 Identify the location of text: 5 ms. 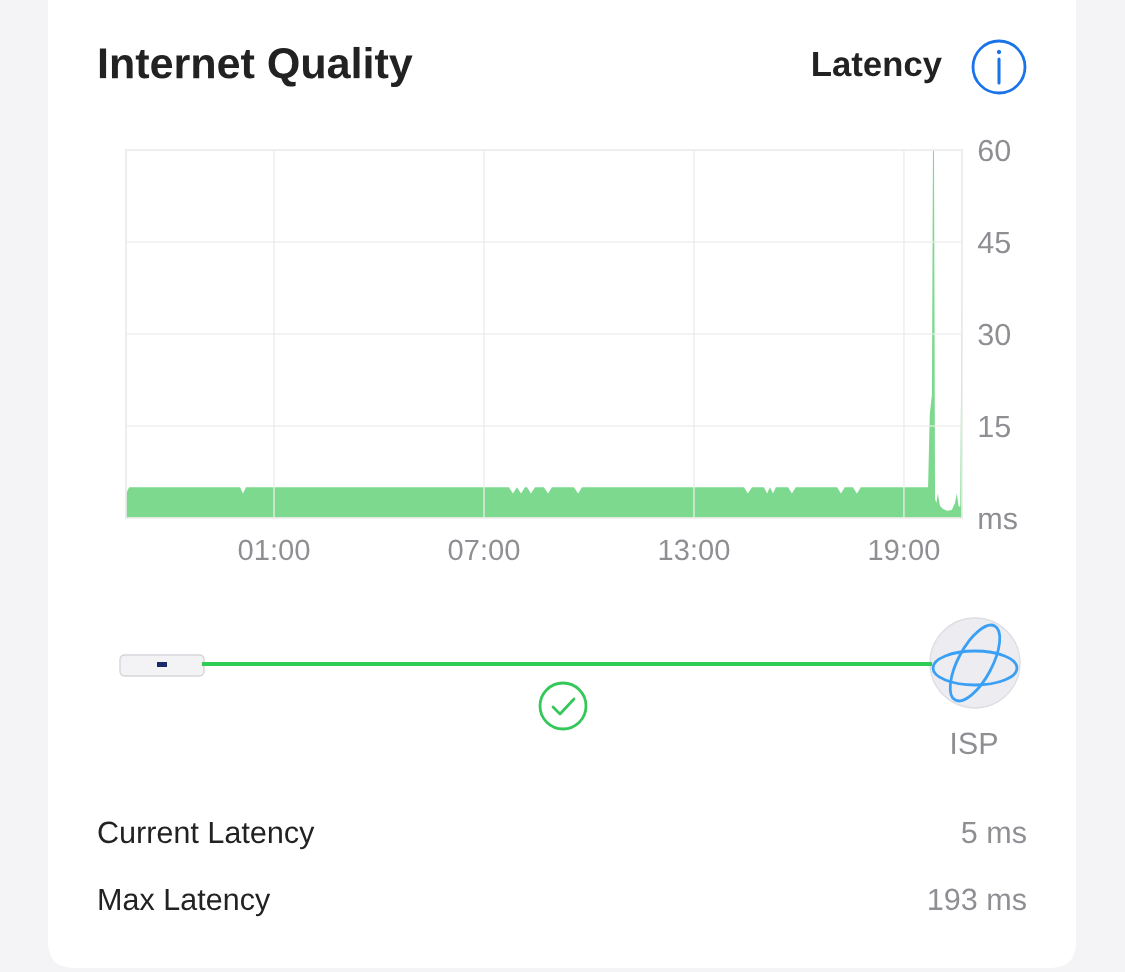
(994, 832).